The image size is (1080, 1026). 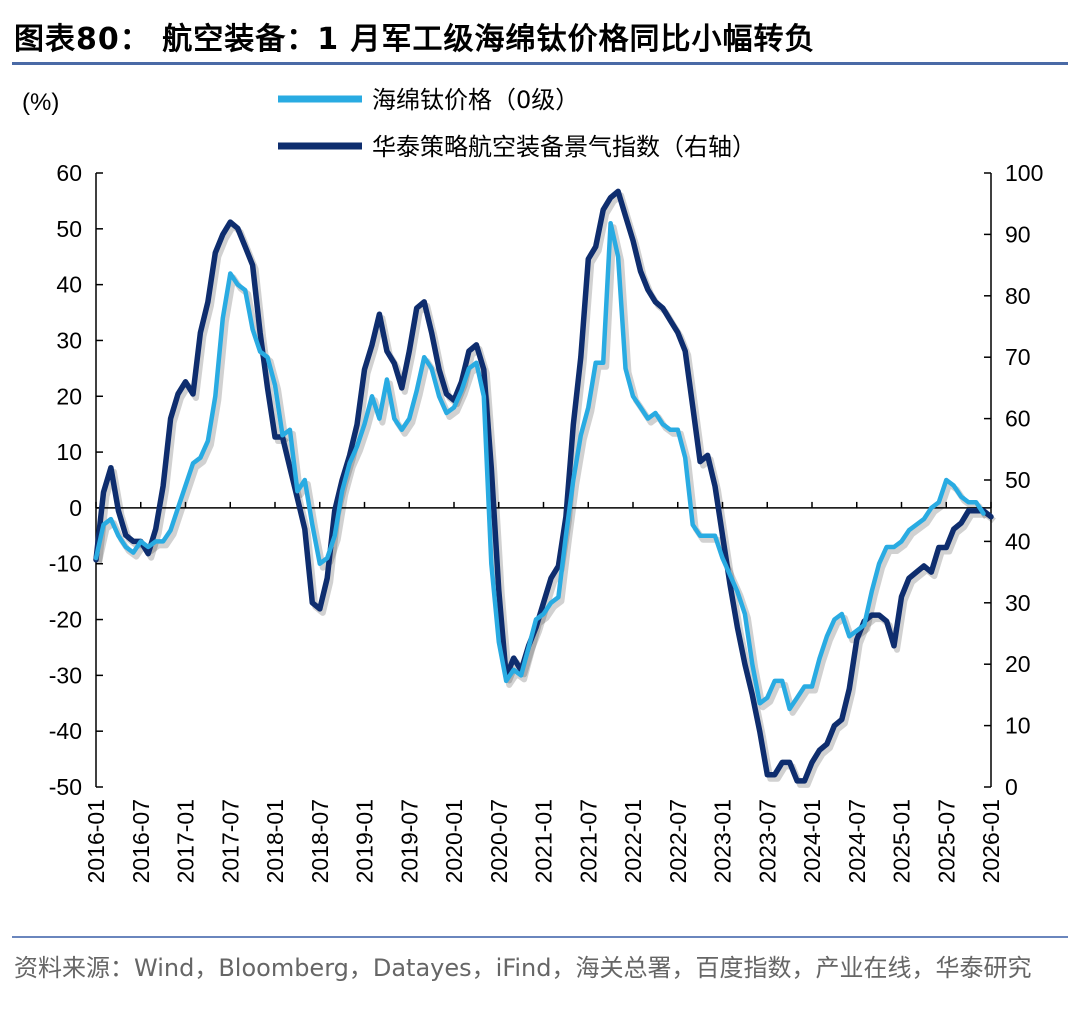 I want to click on x-tick-label: 2024-07, so click(x=857, y=841).